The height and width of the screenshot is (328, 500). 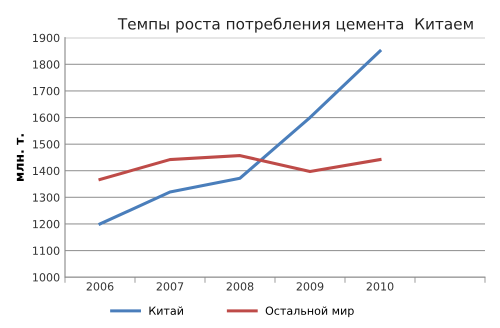 I want to click on y-axis-title: млн. т., so click(x=20, y=157).